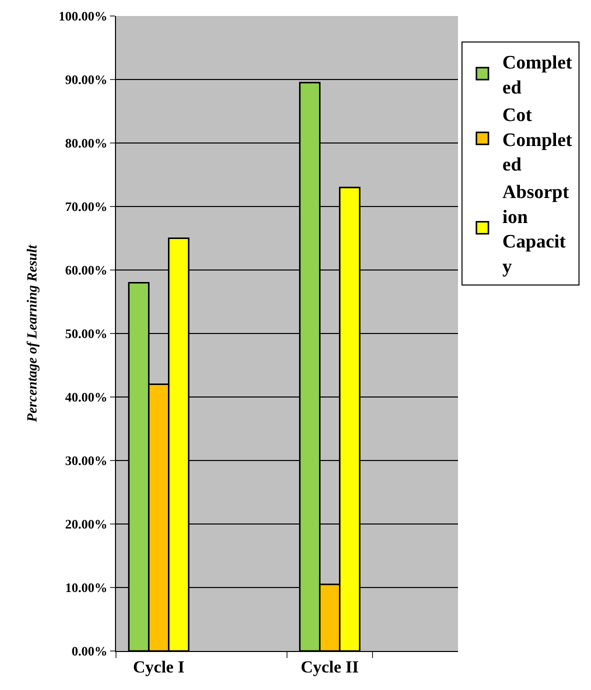 The width and height of the screenshot is (591, 690). I want to click on x-tick-label: Cycle II, so click(330, 666).